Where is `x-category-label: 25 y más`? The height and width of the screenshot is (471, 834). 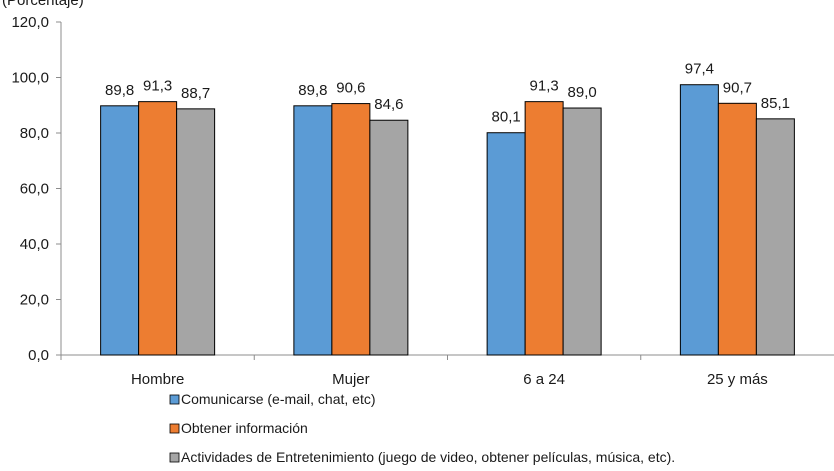
x-category-label: 25 y más is located at coordinates (737, 379).